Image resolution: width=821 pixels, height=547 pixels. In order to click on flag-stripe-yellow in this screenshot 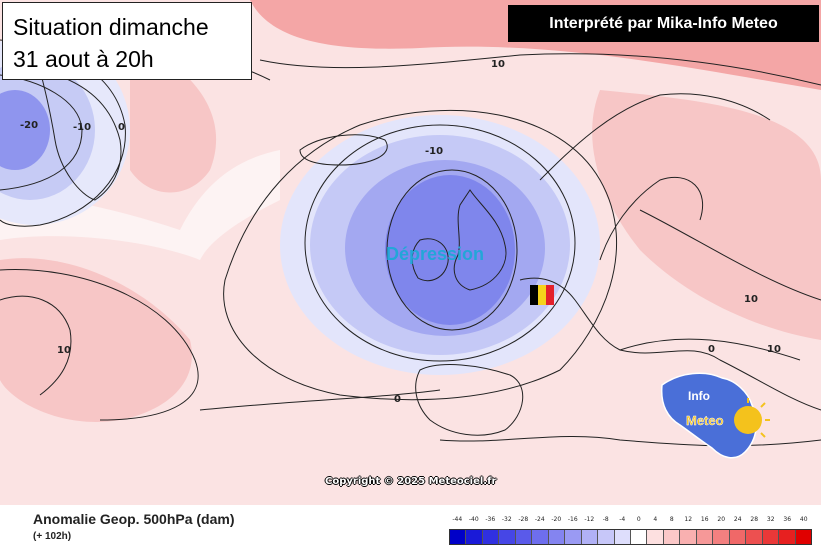, I will do `click(542, 295)`.